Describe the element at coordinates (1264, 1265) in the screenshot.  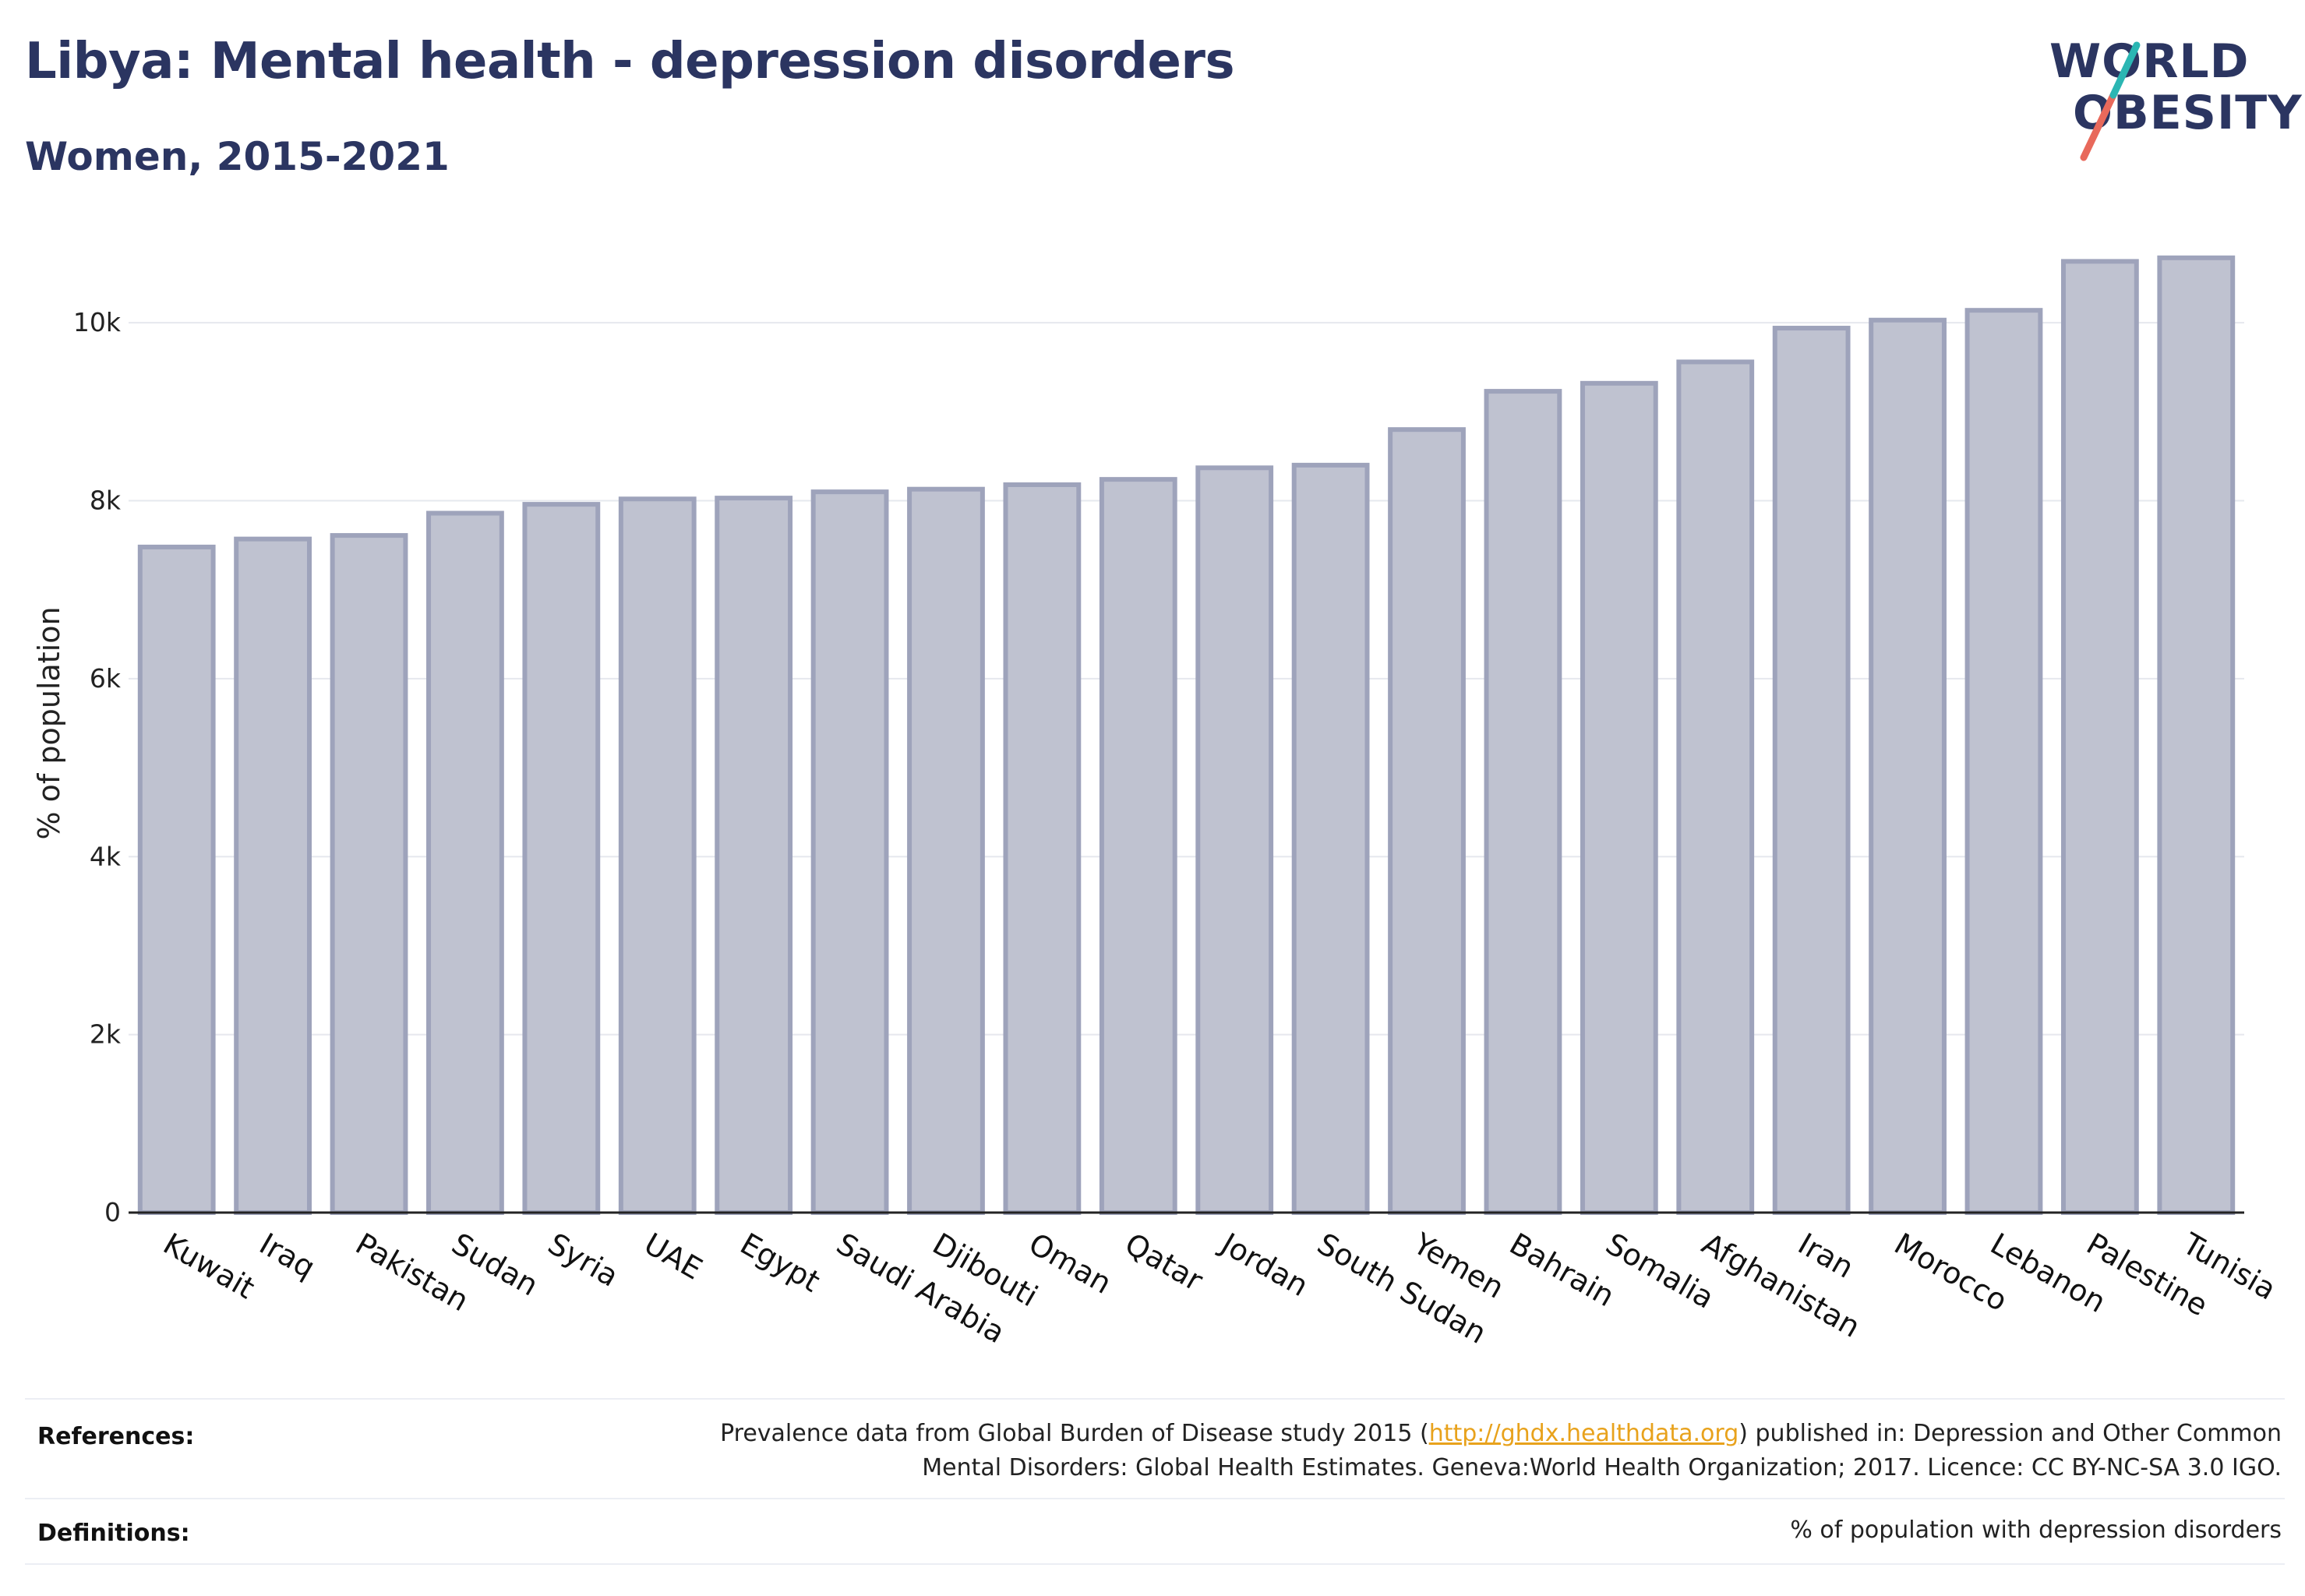
I see `x-tick-label: Jordan` at that location.